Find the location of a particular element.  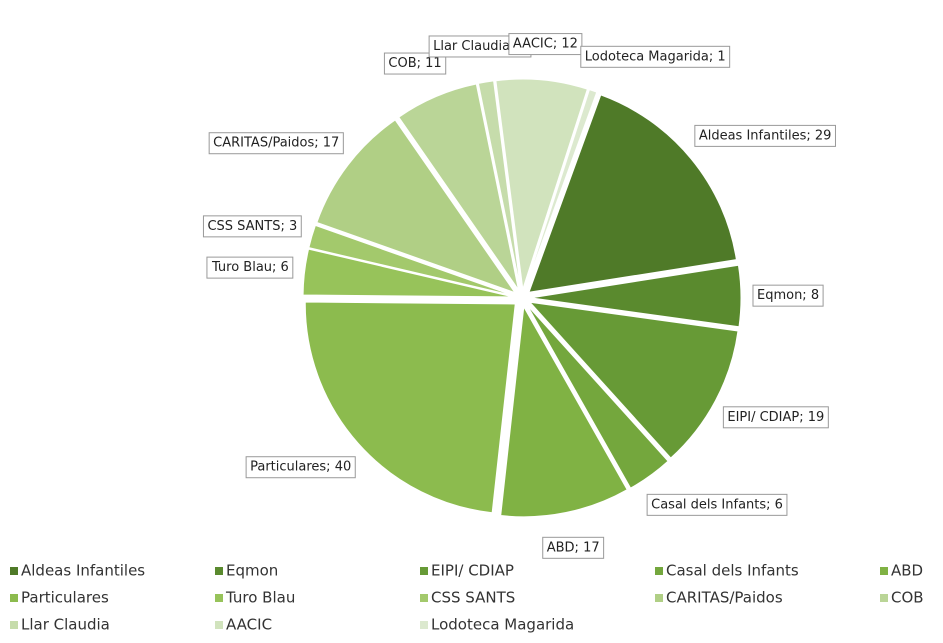

legend-label: CSS SANTS is located at coordinates (473, 598).